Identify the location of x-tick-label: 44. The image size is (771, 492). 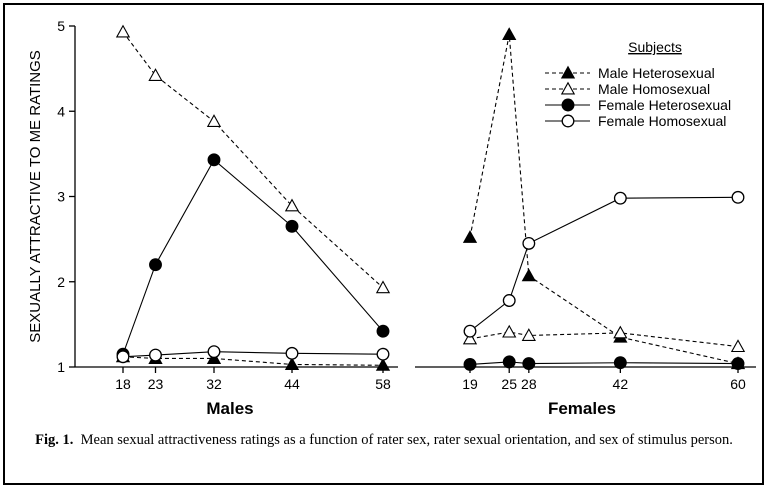
(292, 384).